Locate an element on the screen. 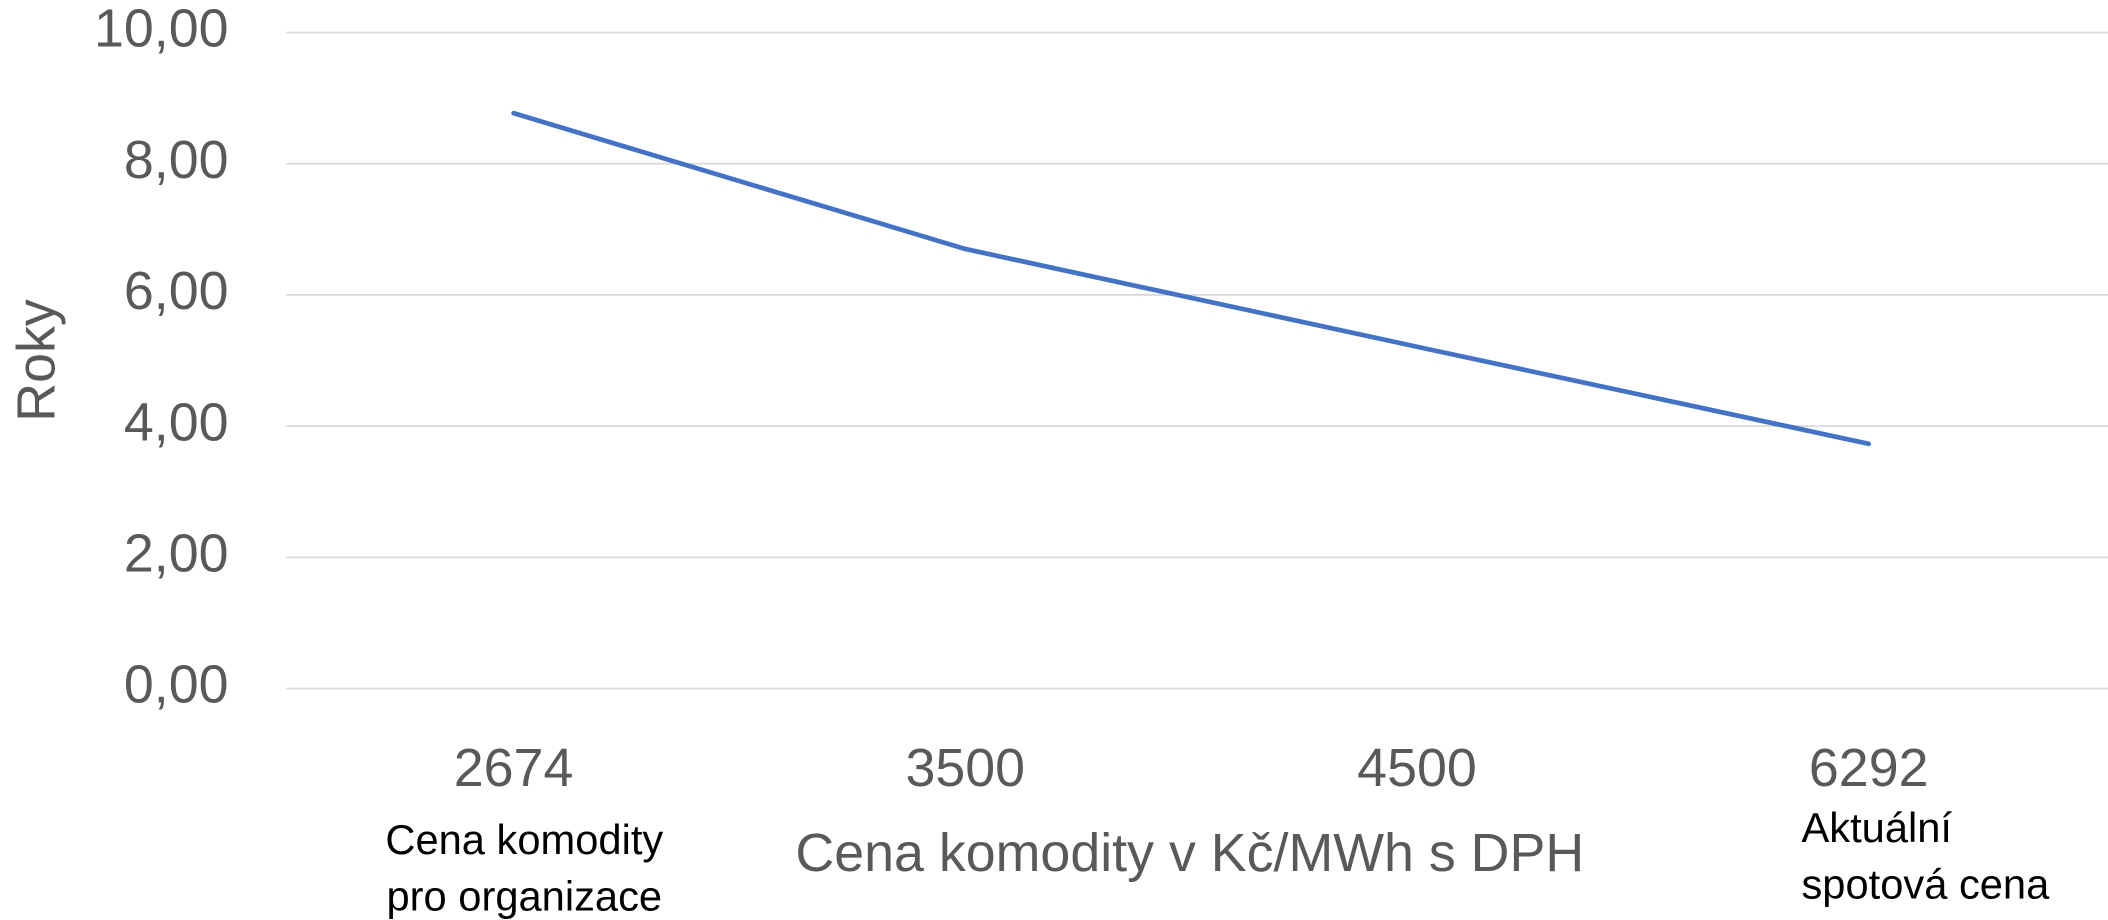  y-tick-label: 6,00 is located at coordinates (176, 291).